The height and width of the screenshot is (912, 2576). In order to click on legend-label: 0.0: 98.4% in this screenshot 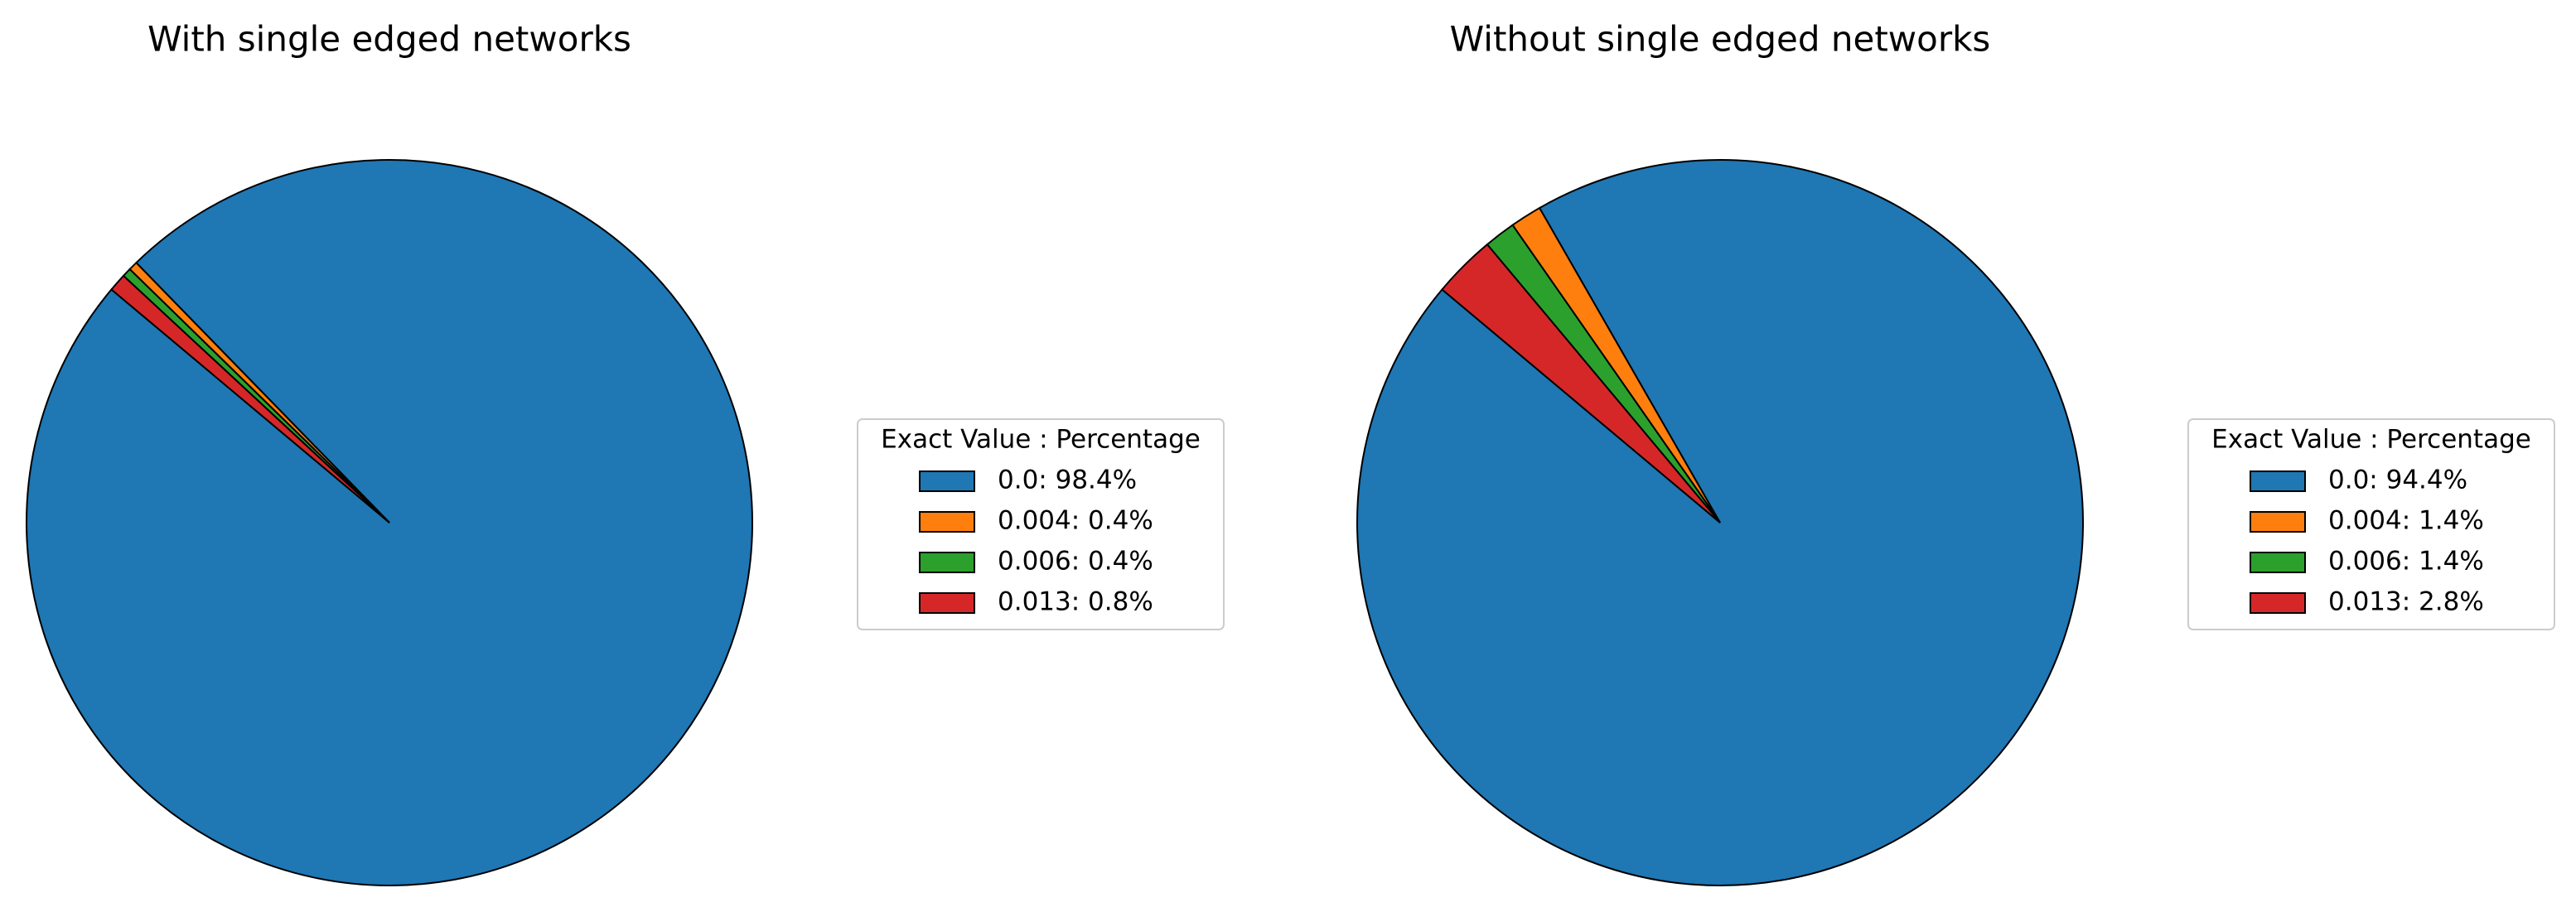, I will do `click(1067, 480)`.